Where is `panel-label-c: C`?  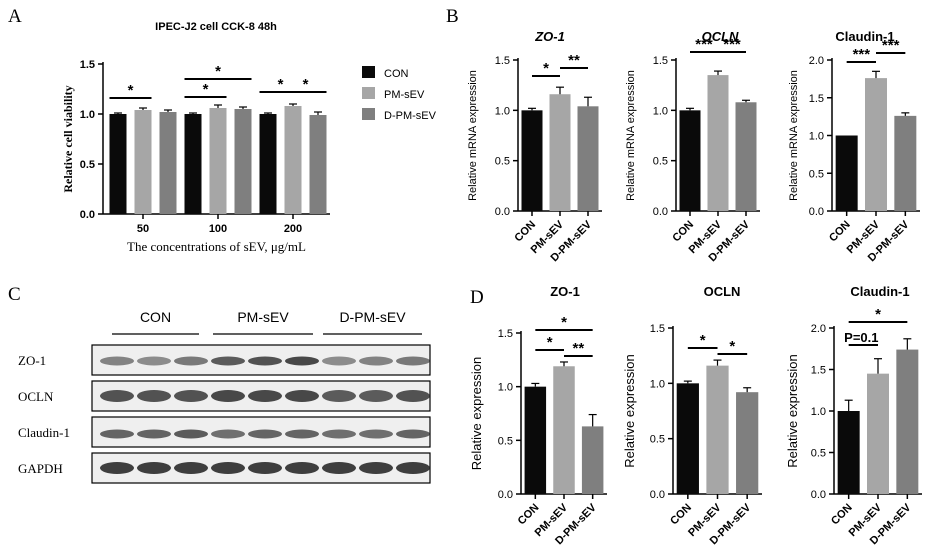
panel-label-c: C is located at coordinates (14, 294).